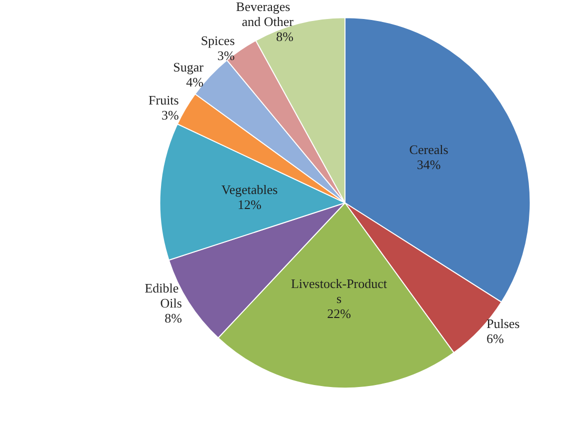 The width and height of the screenshot is (575, 441). What do you see at coordinates (503, 324) in the screenshot?
I see `slice-label: Pulses` at bounding box center [503, 324].